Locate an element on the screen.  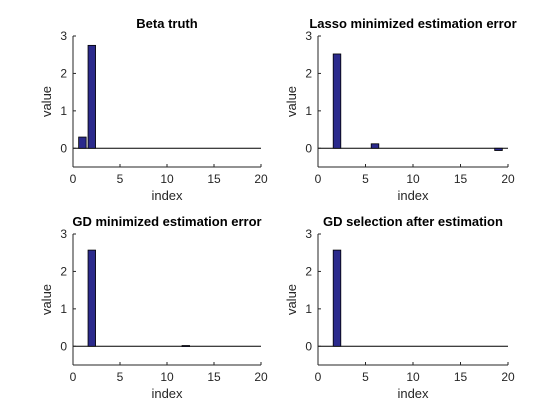
chart-title: GD selection after estimation is located at coordinates (413, 221).